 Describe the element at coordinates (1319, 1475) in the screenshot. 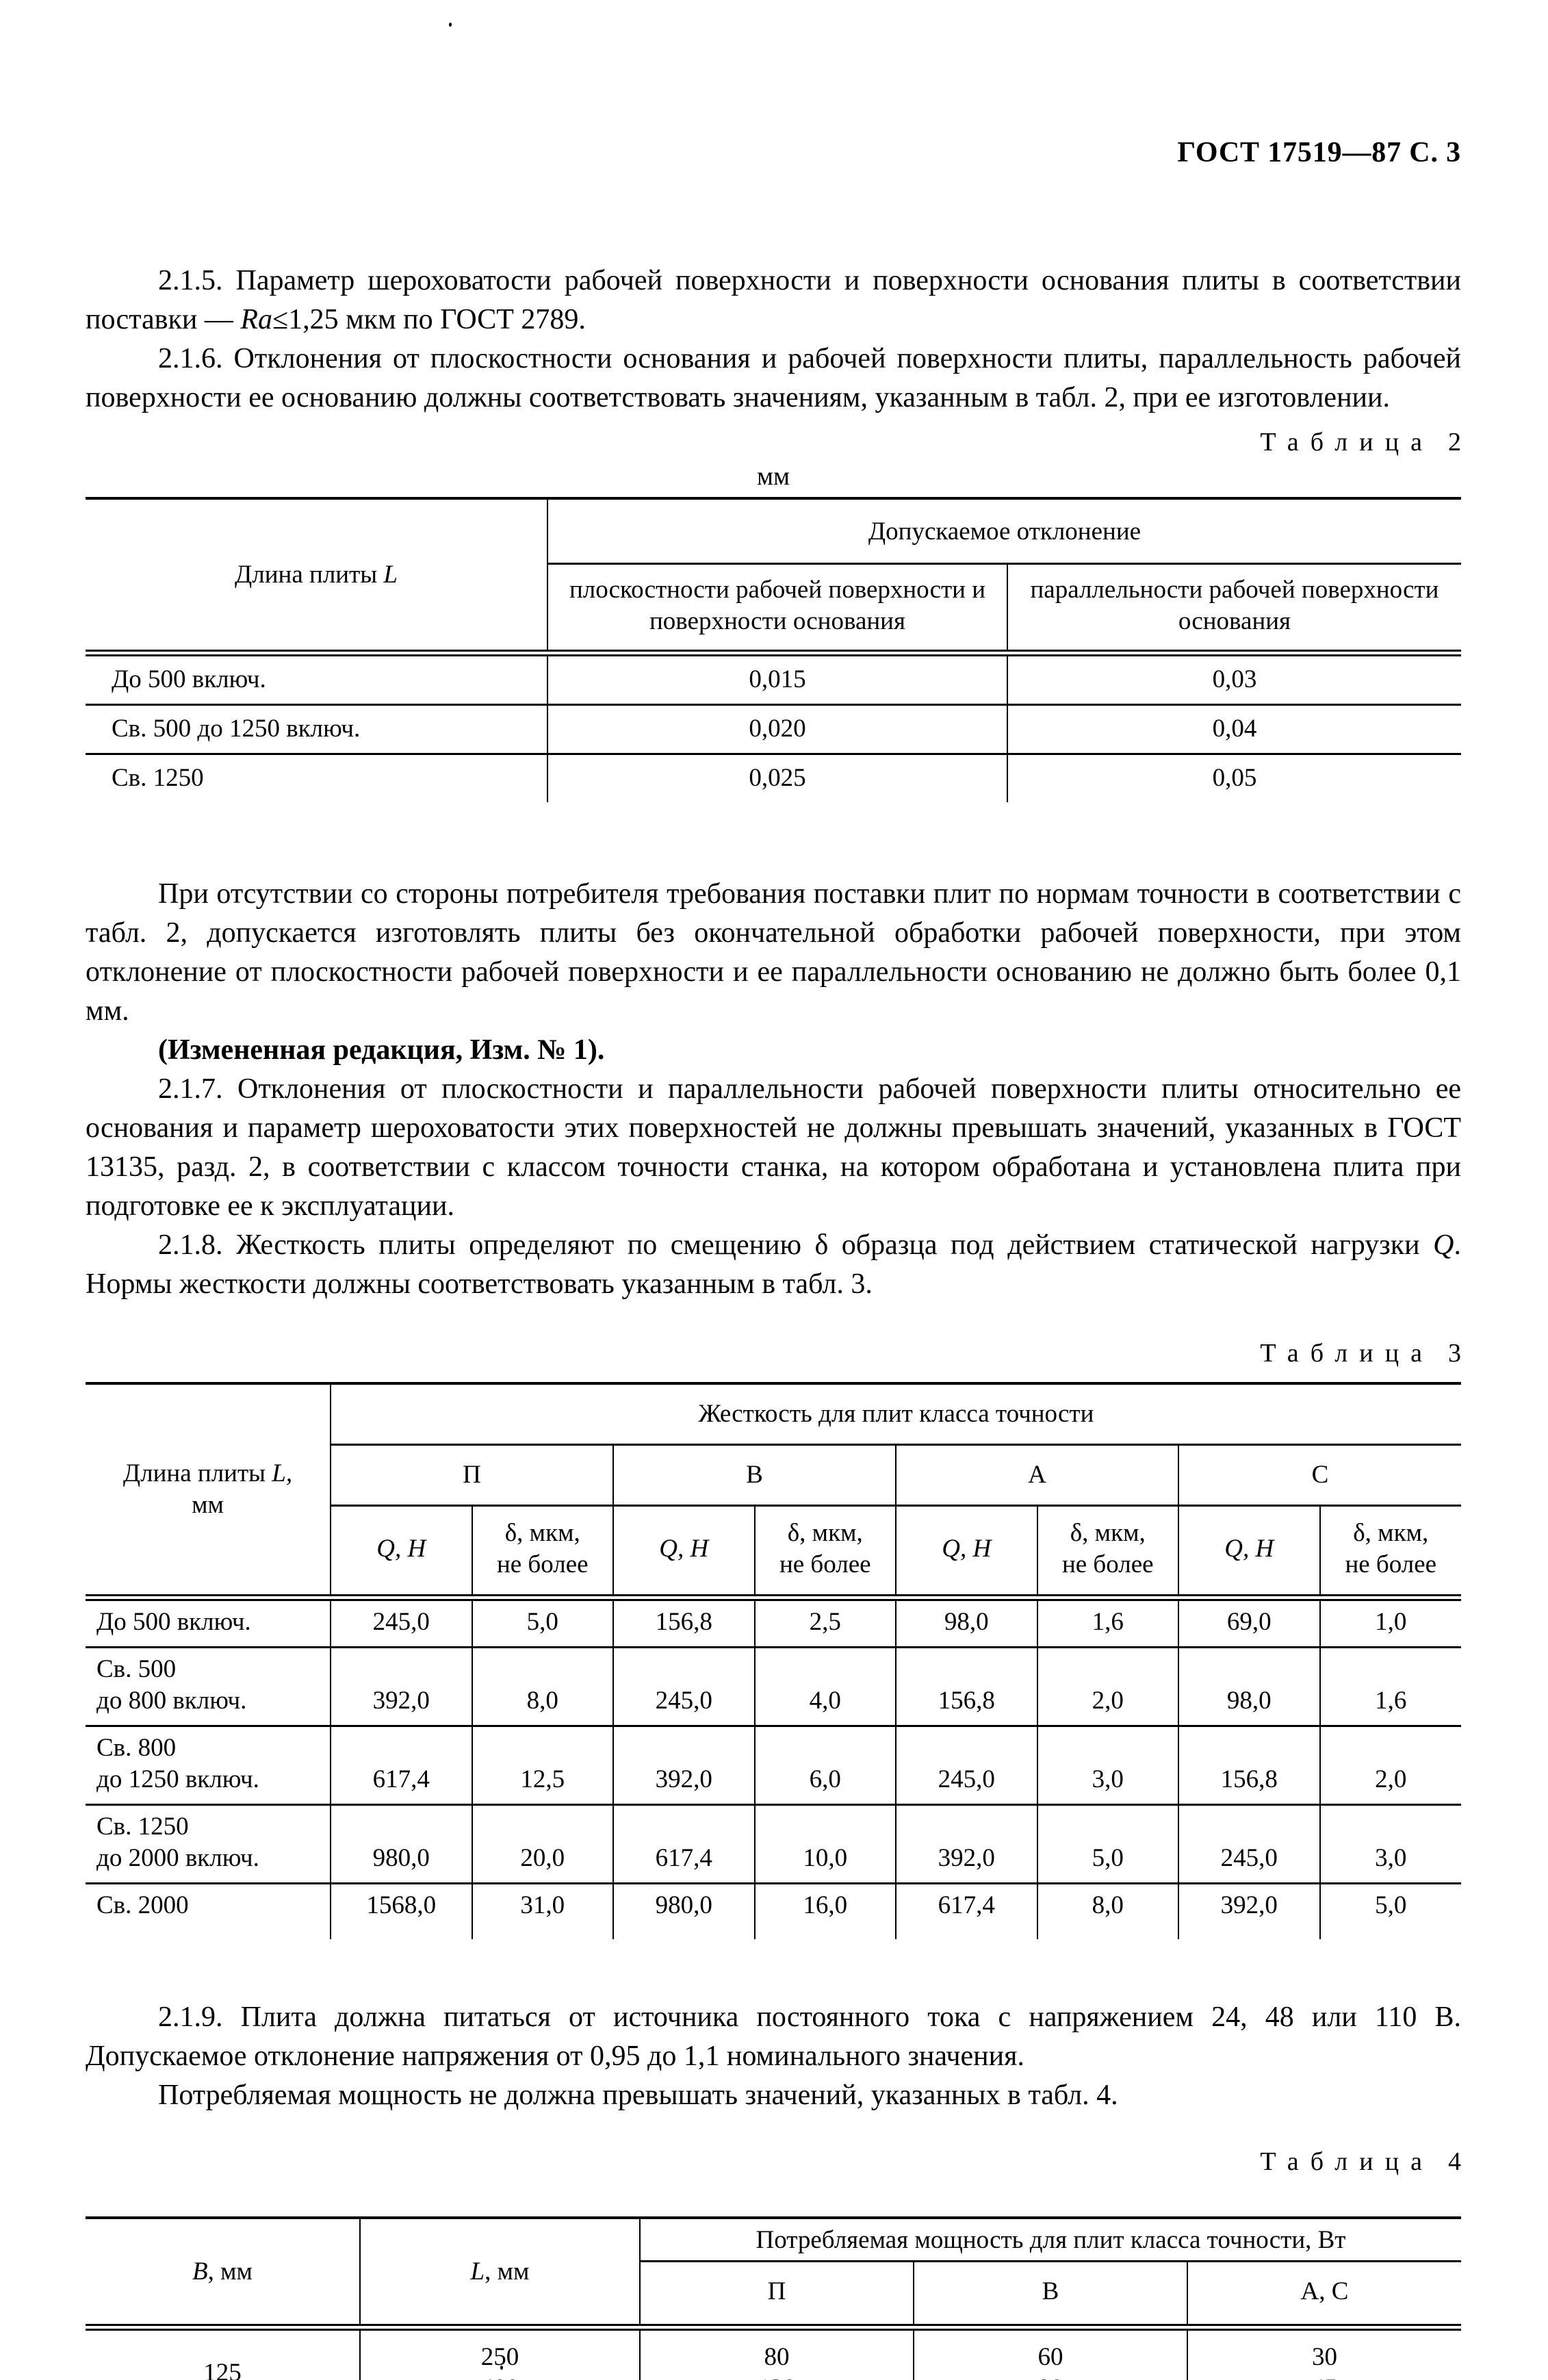

I see `class-header-c: С` at that location.